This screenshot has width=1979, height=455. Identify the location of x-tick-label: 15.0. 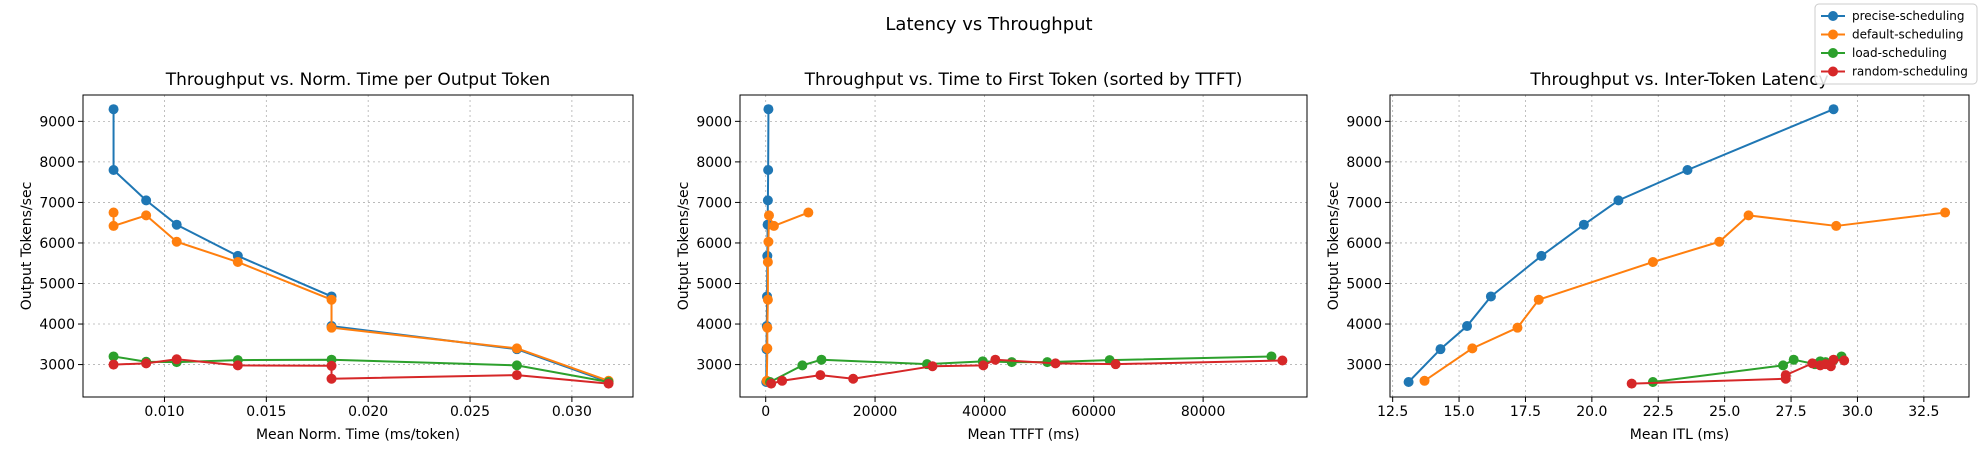
(1458, 412).